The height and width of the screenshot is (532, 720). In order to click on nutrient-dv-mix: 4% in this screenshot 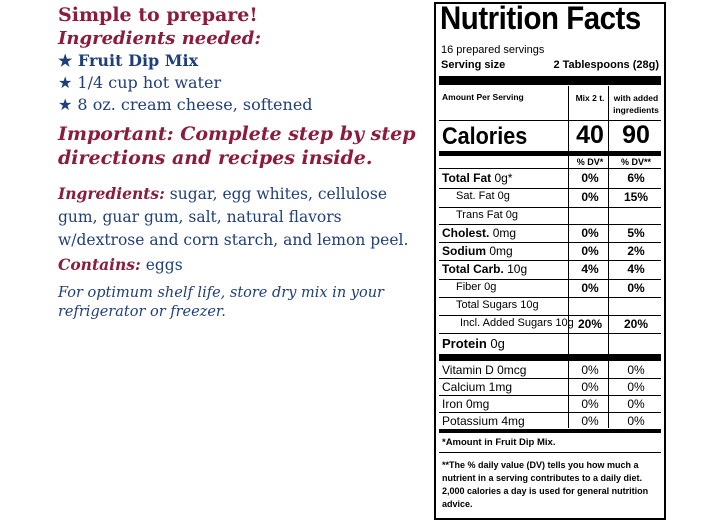, I will do `click(590, 269)`.